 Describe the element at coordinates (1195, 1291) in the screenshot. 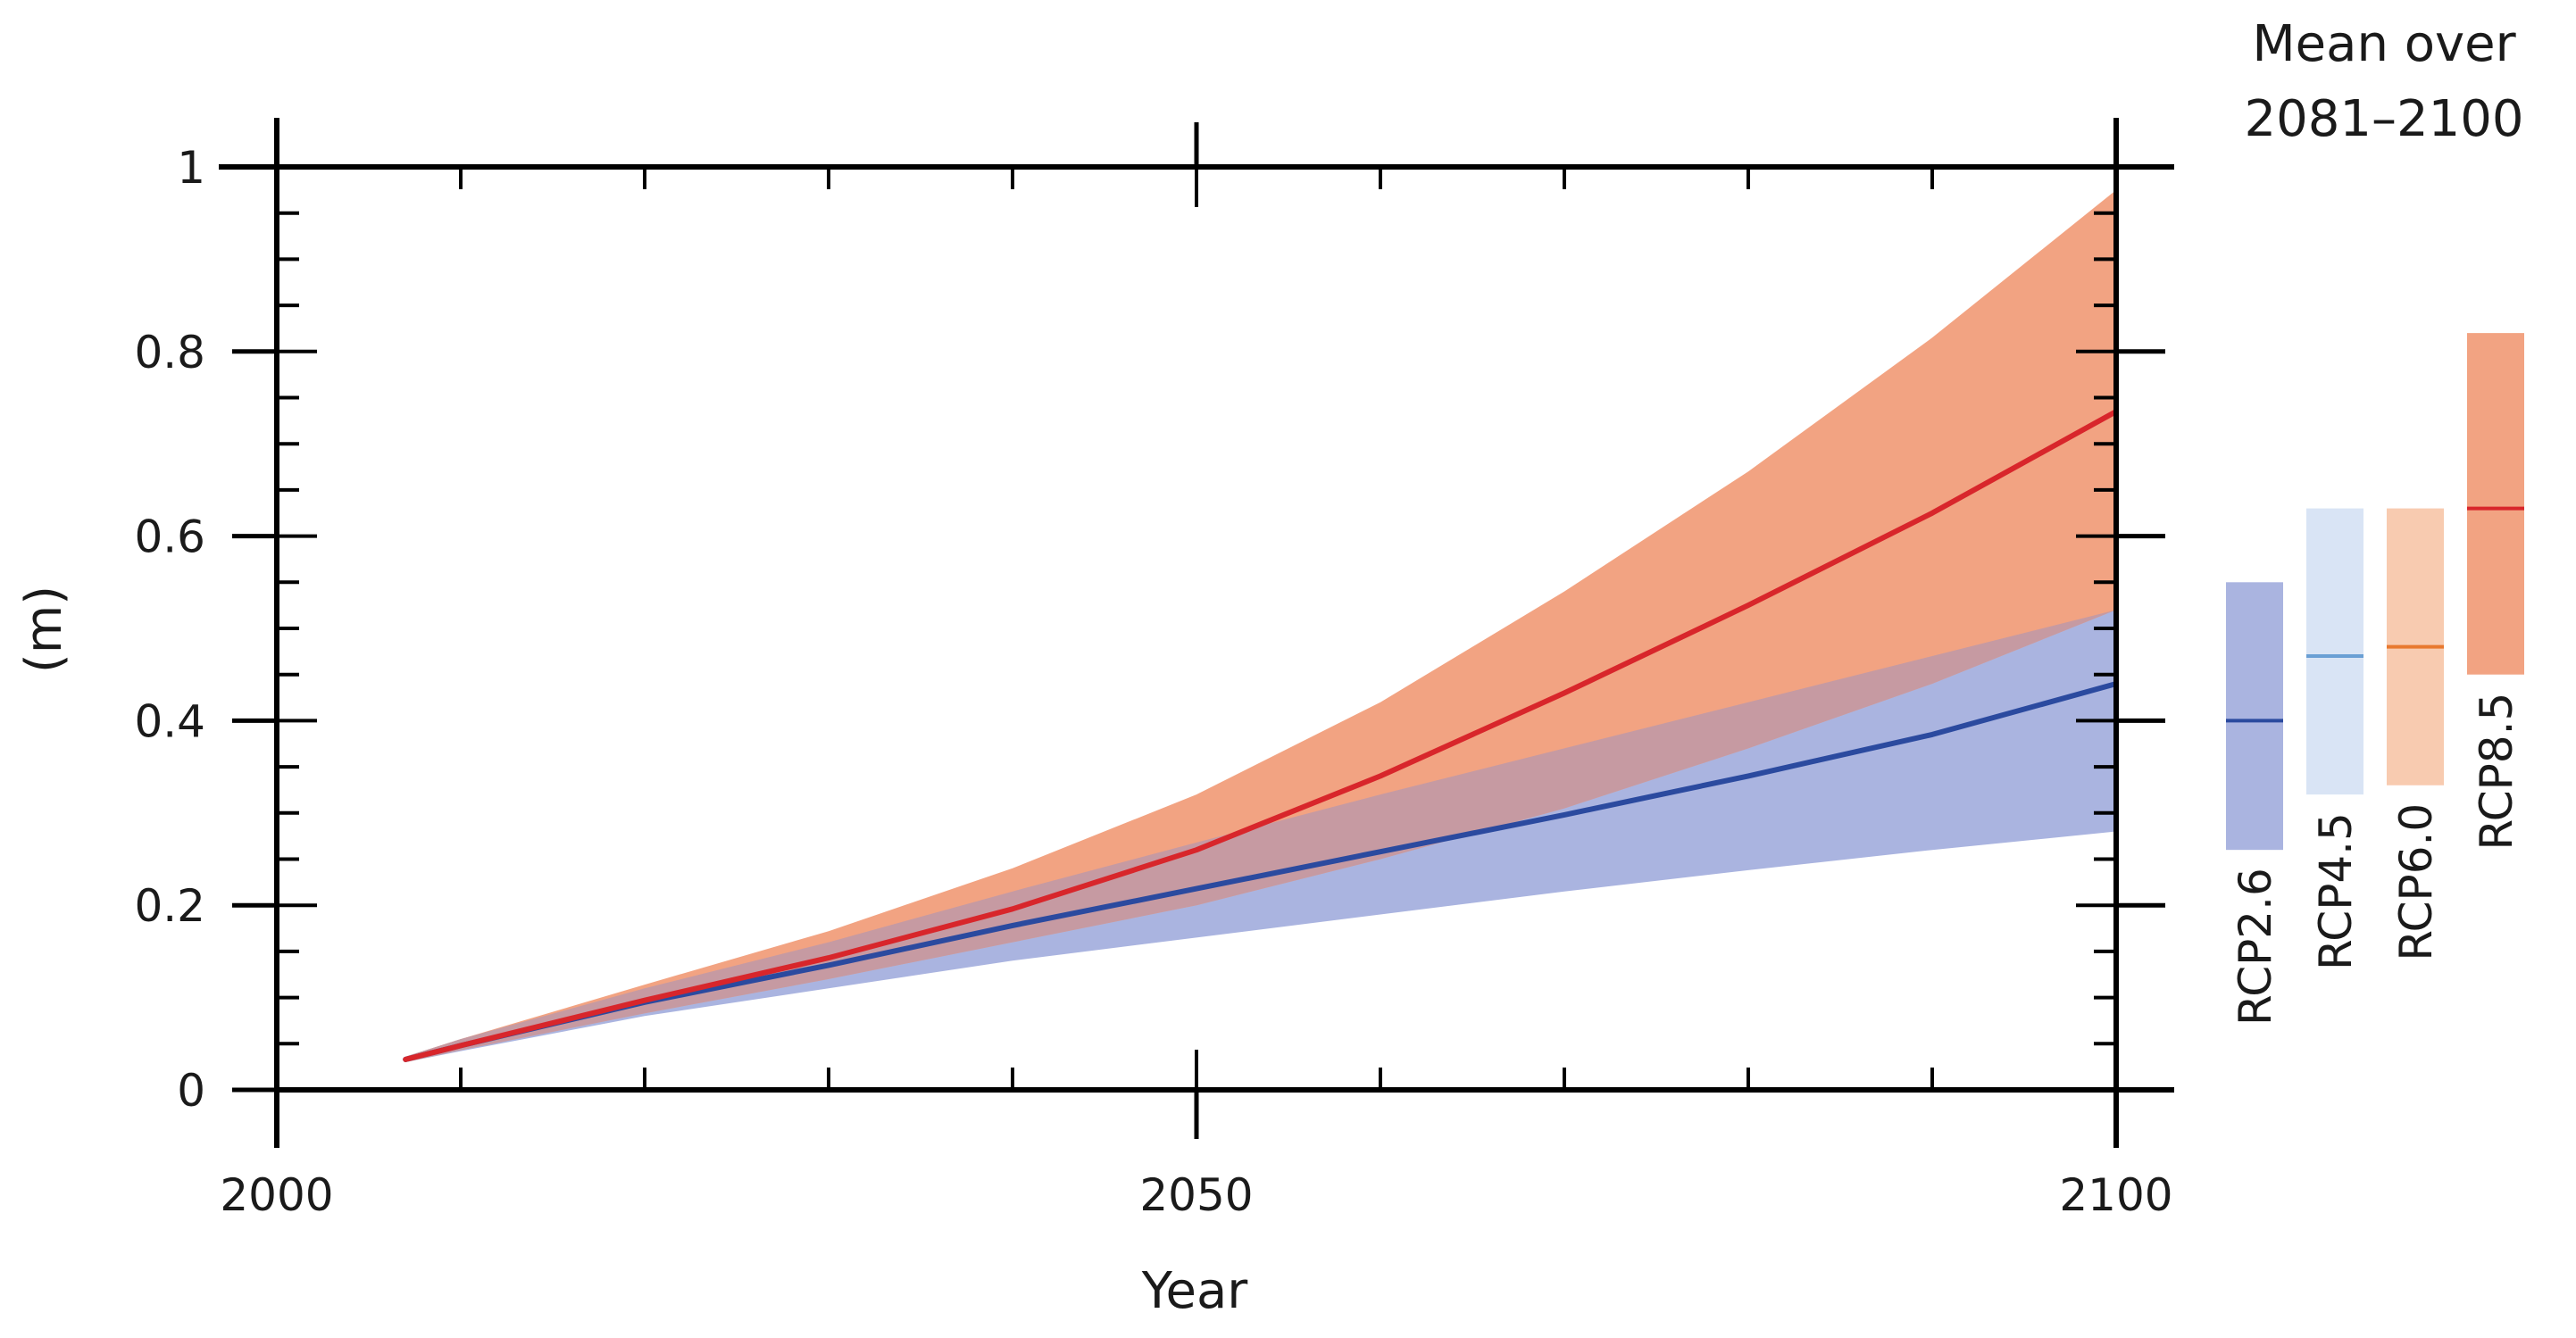

I see `x-axis-label: Year` at that location.